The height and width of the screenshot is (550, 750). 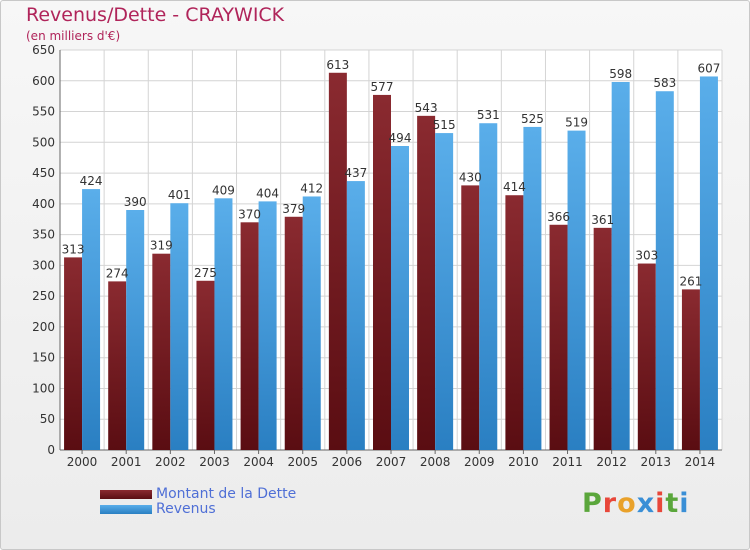 What do you see at coordinates (627, 503) in the screenshot?
I see `logo-letter: o` at bounding box center [627, 503].